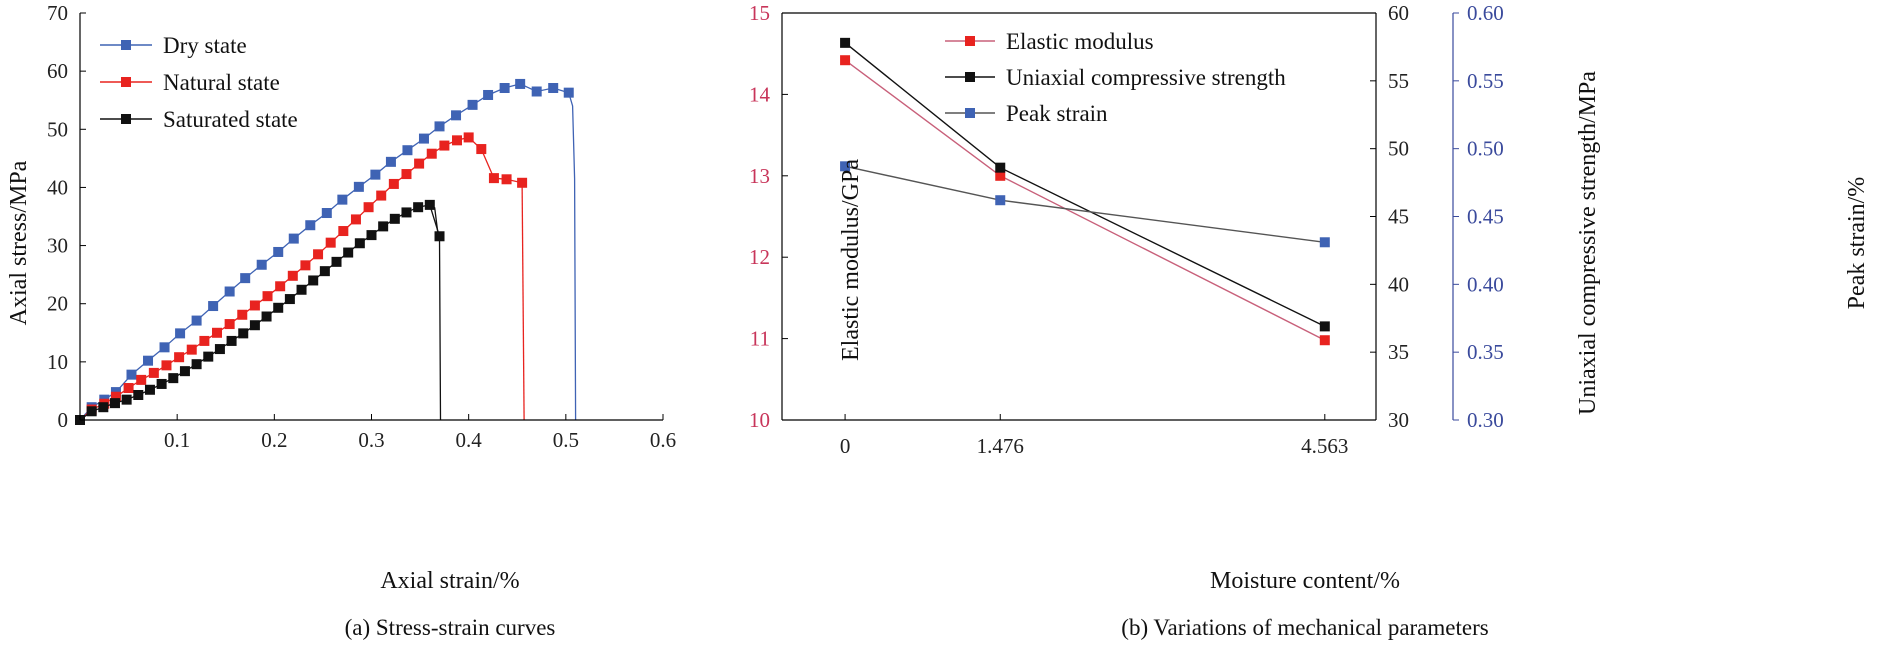 This screenshot has width=1890, height=650. Describe the element at coordinates (1398, 284) in the screenshot. I see `panel-b-right1-tick-label: 40` at that location.